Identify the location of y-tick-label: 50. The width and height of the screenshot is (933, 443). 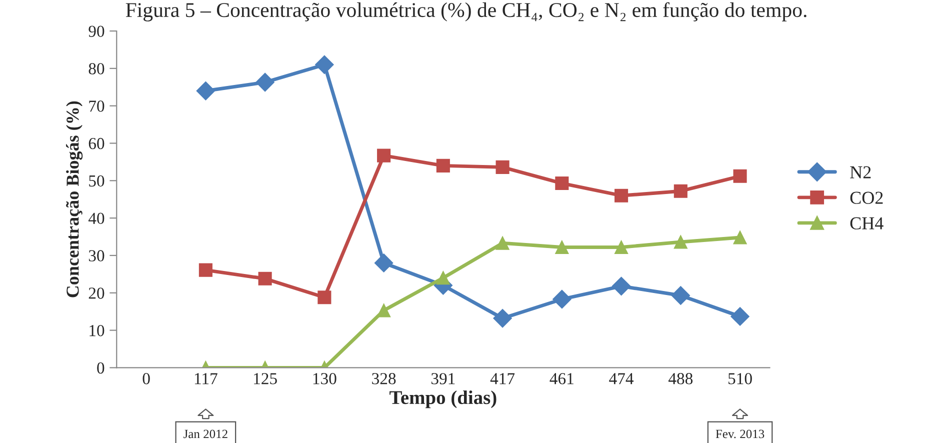
(96, 181).